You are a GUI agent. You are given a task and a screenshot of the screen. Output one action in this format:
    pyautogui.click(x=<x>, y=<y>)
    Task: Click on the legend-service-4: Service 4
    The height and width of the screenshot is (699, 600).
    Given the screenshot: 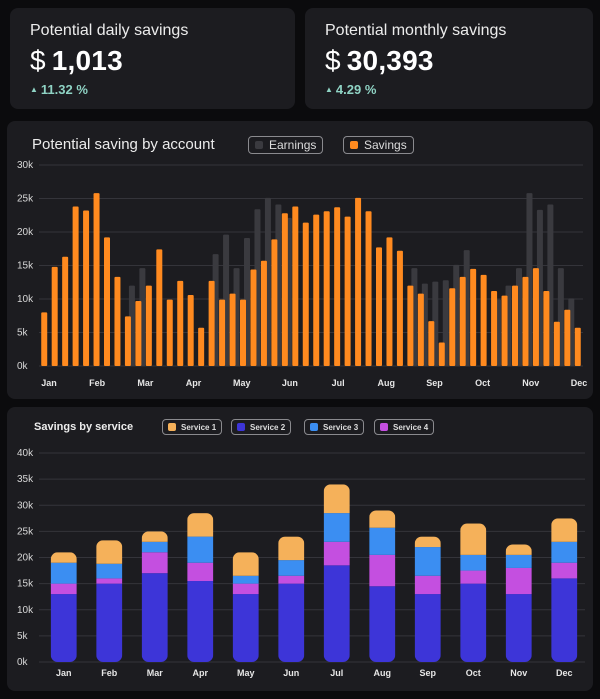 What is the action you would take?
    pyautogui.click(x=404, y=427)
    